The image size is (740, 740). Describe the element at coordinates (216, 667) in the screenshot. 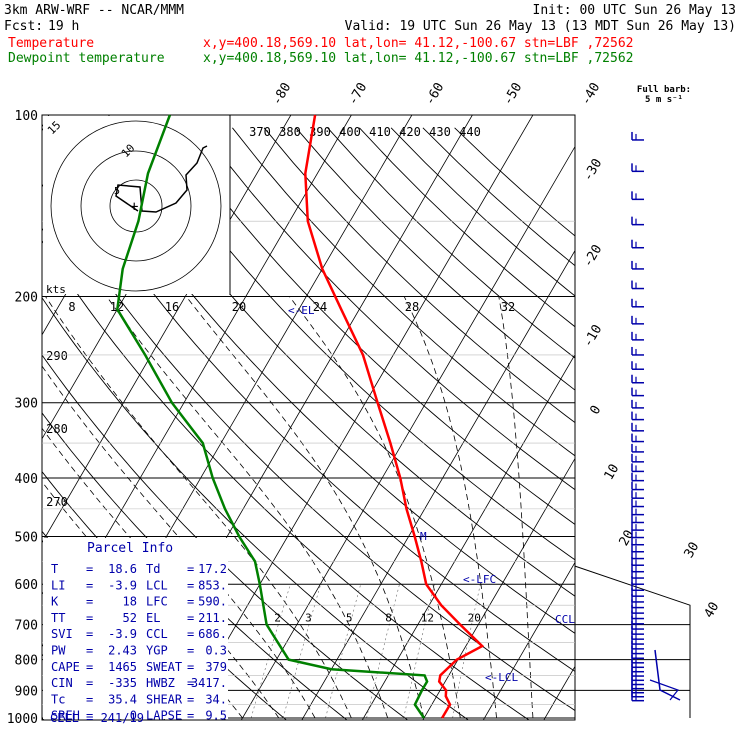

I see `parcel-value: 379` at that location.